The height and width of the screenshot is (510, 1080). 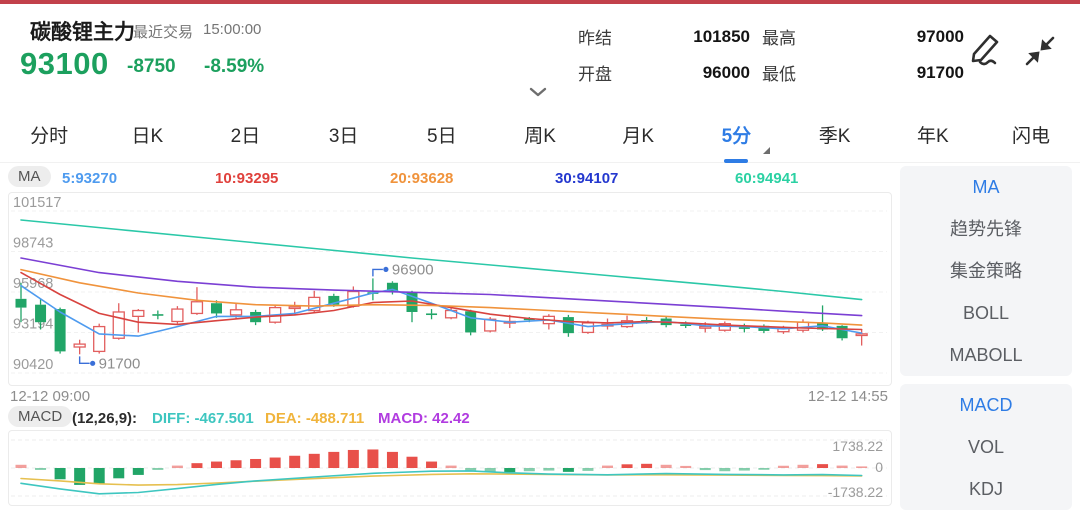 I want to click on stat-value-low: 91700, so click(x=940, y=72).